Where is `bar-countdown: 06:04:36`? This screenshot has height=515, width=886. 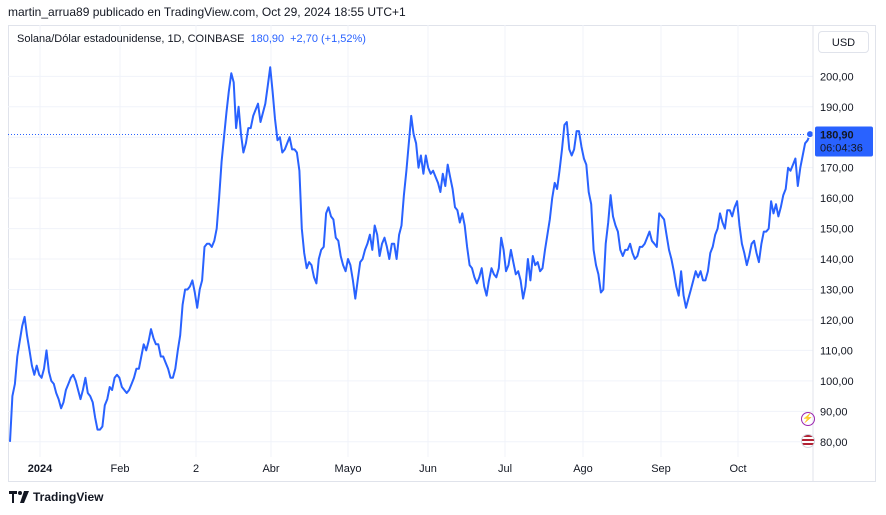
bar-countdown: 06:04:36 is located at coordinates (841, 148).